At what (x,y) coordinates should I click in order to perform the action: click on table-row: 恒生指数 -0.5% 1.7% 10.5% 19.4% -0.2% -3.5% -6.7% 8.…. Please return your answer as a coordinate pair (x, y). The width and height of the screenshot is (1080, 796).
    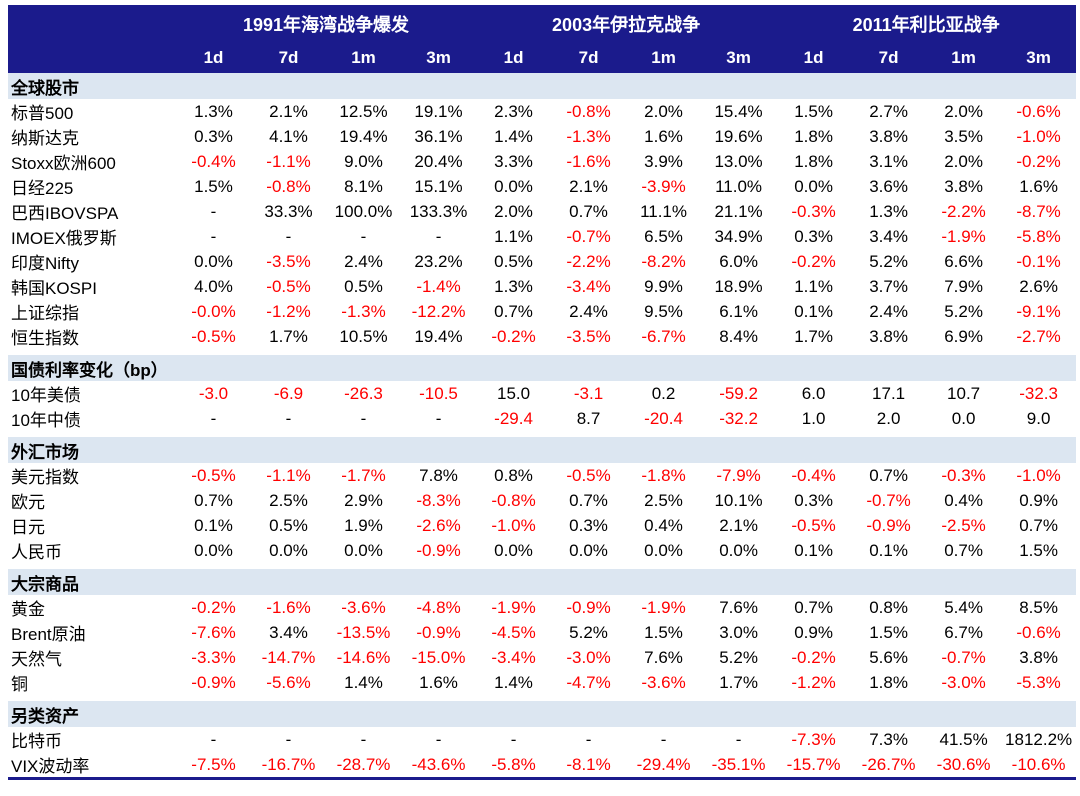
    Looking at the image, I should click on (542, 338).